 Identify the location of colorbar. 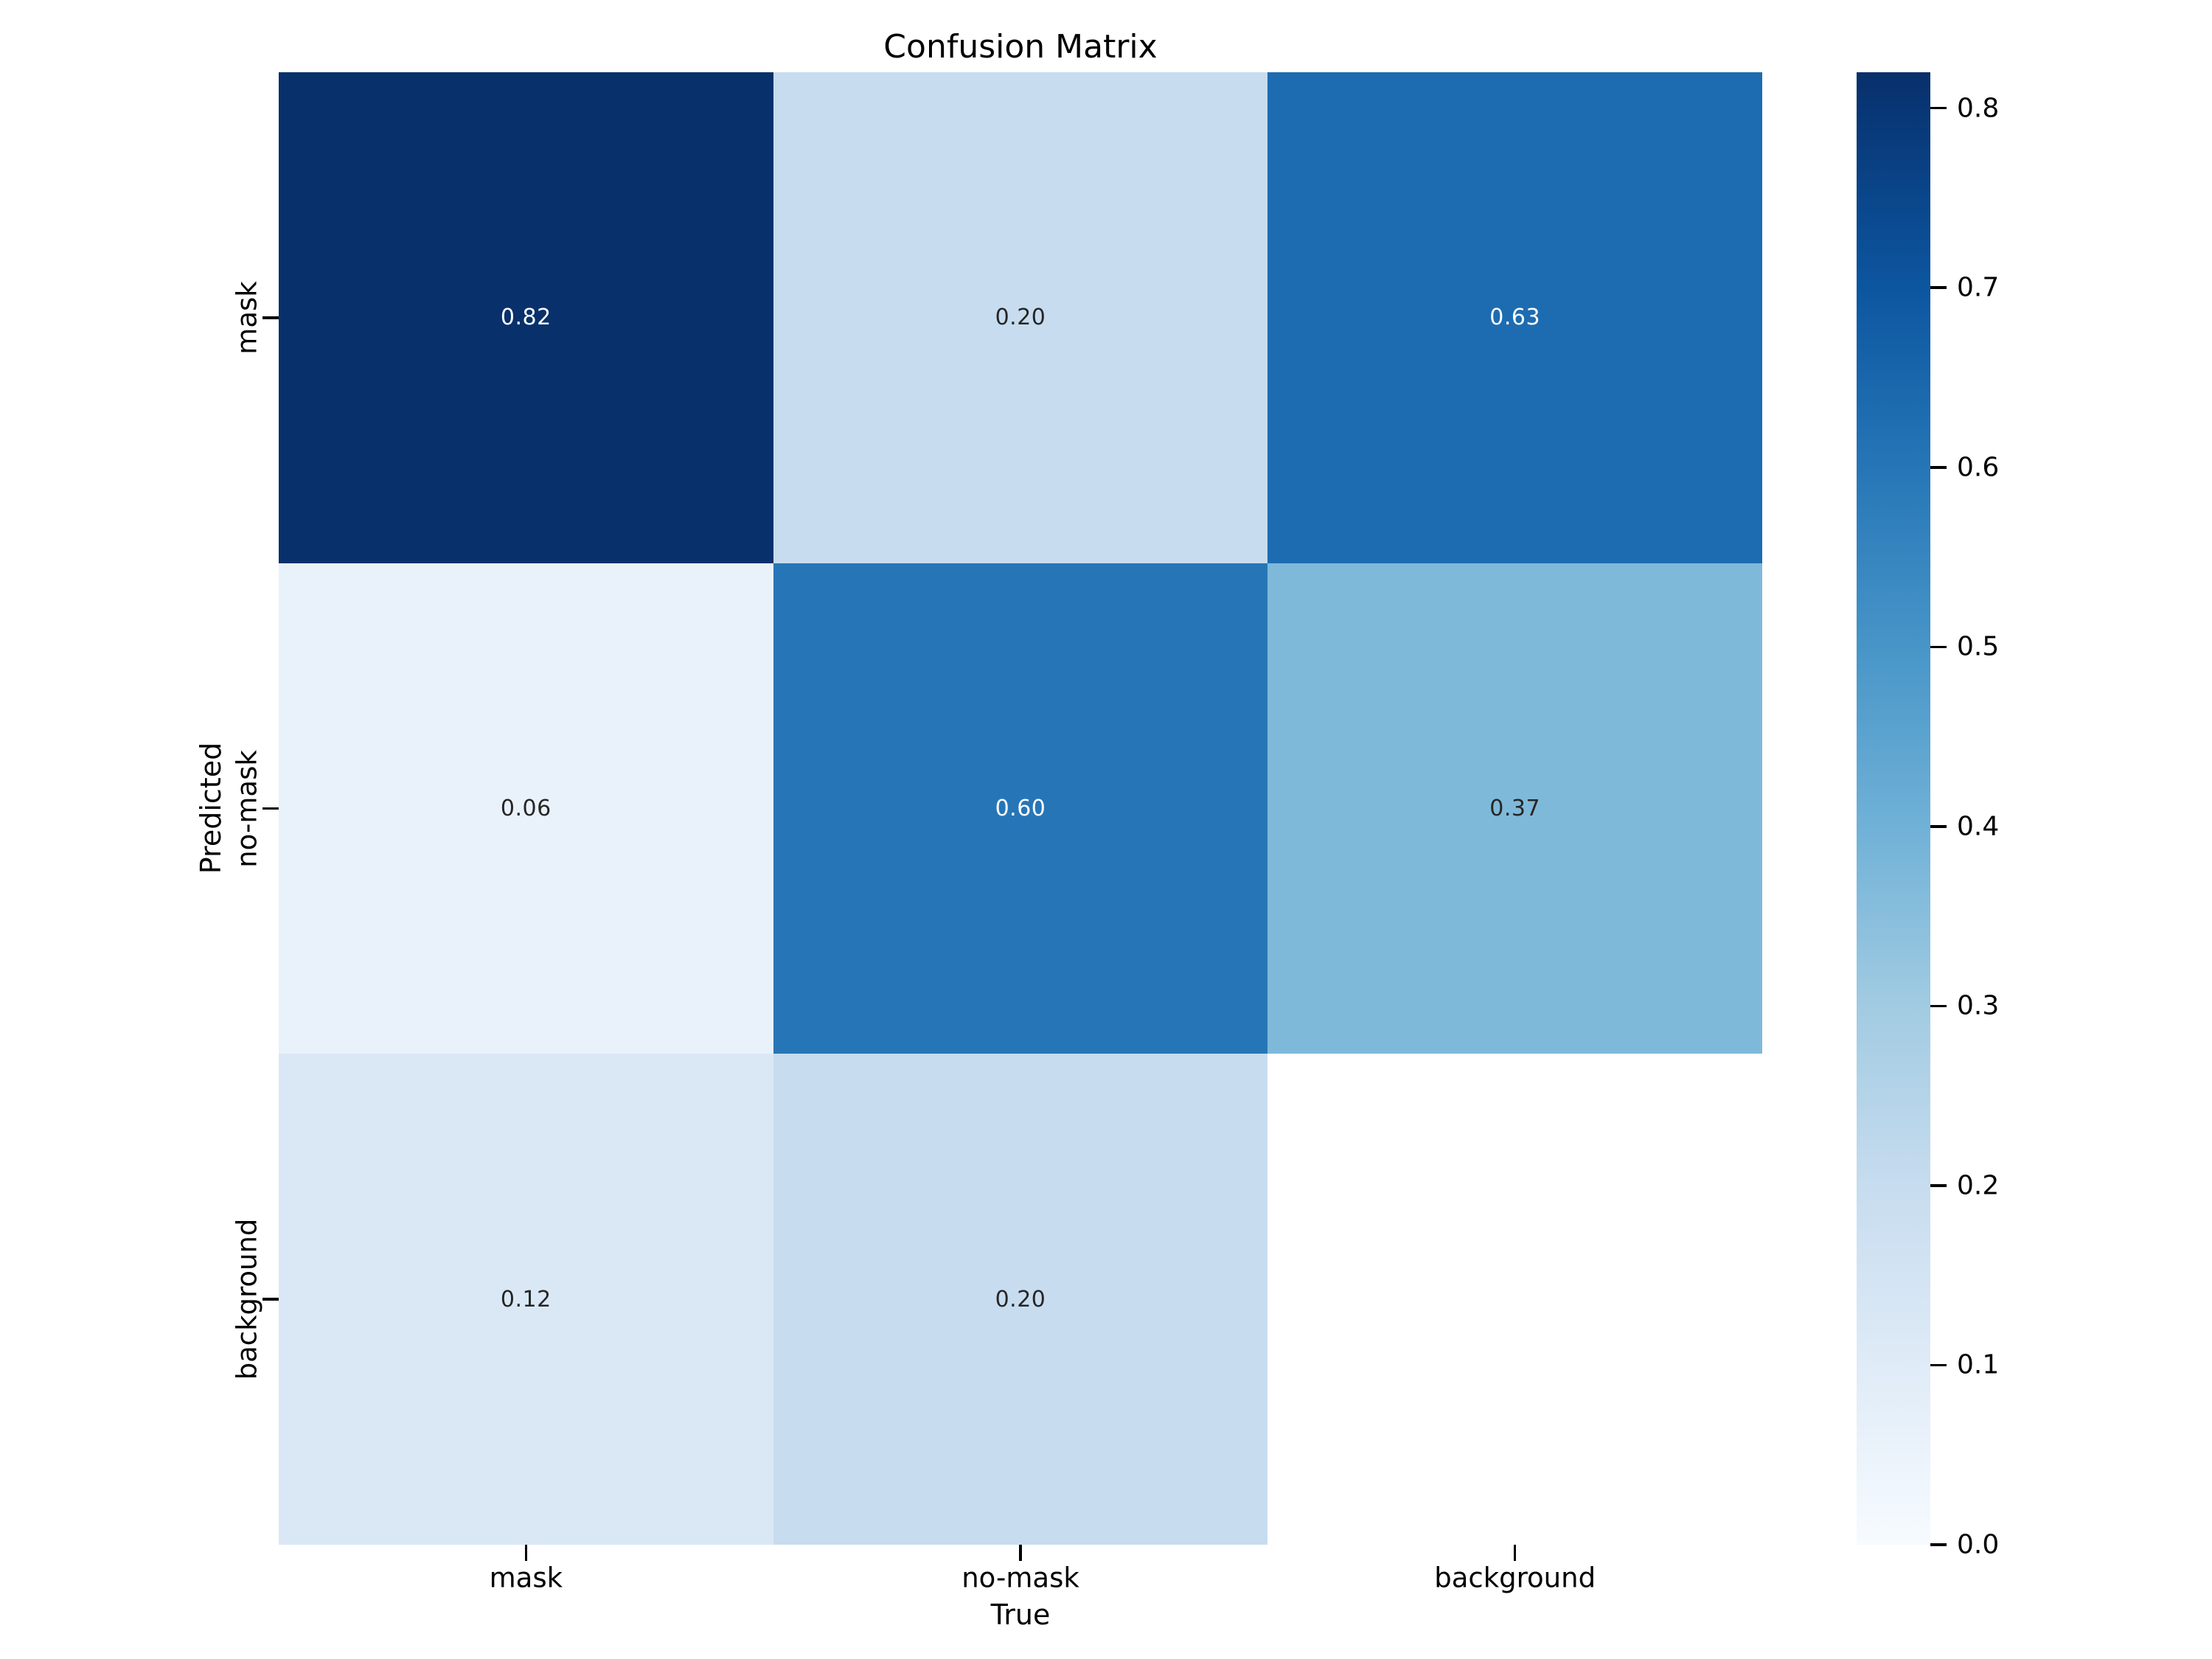
(1893, 808).